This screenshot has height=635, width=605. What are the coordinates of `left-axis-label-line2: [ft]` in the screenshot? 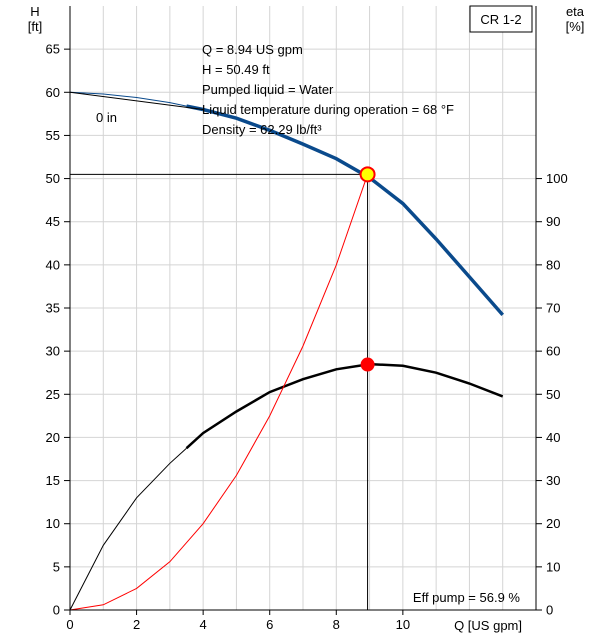 It's located at (35, 26).